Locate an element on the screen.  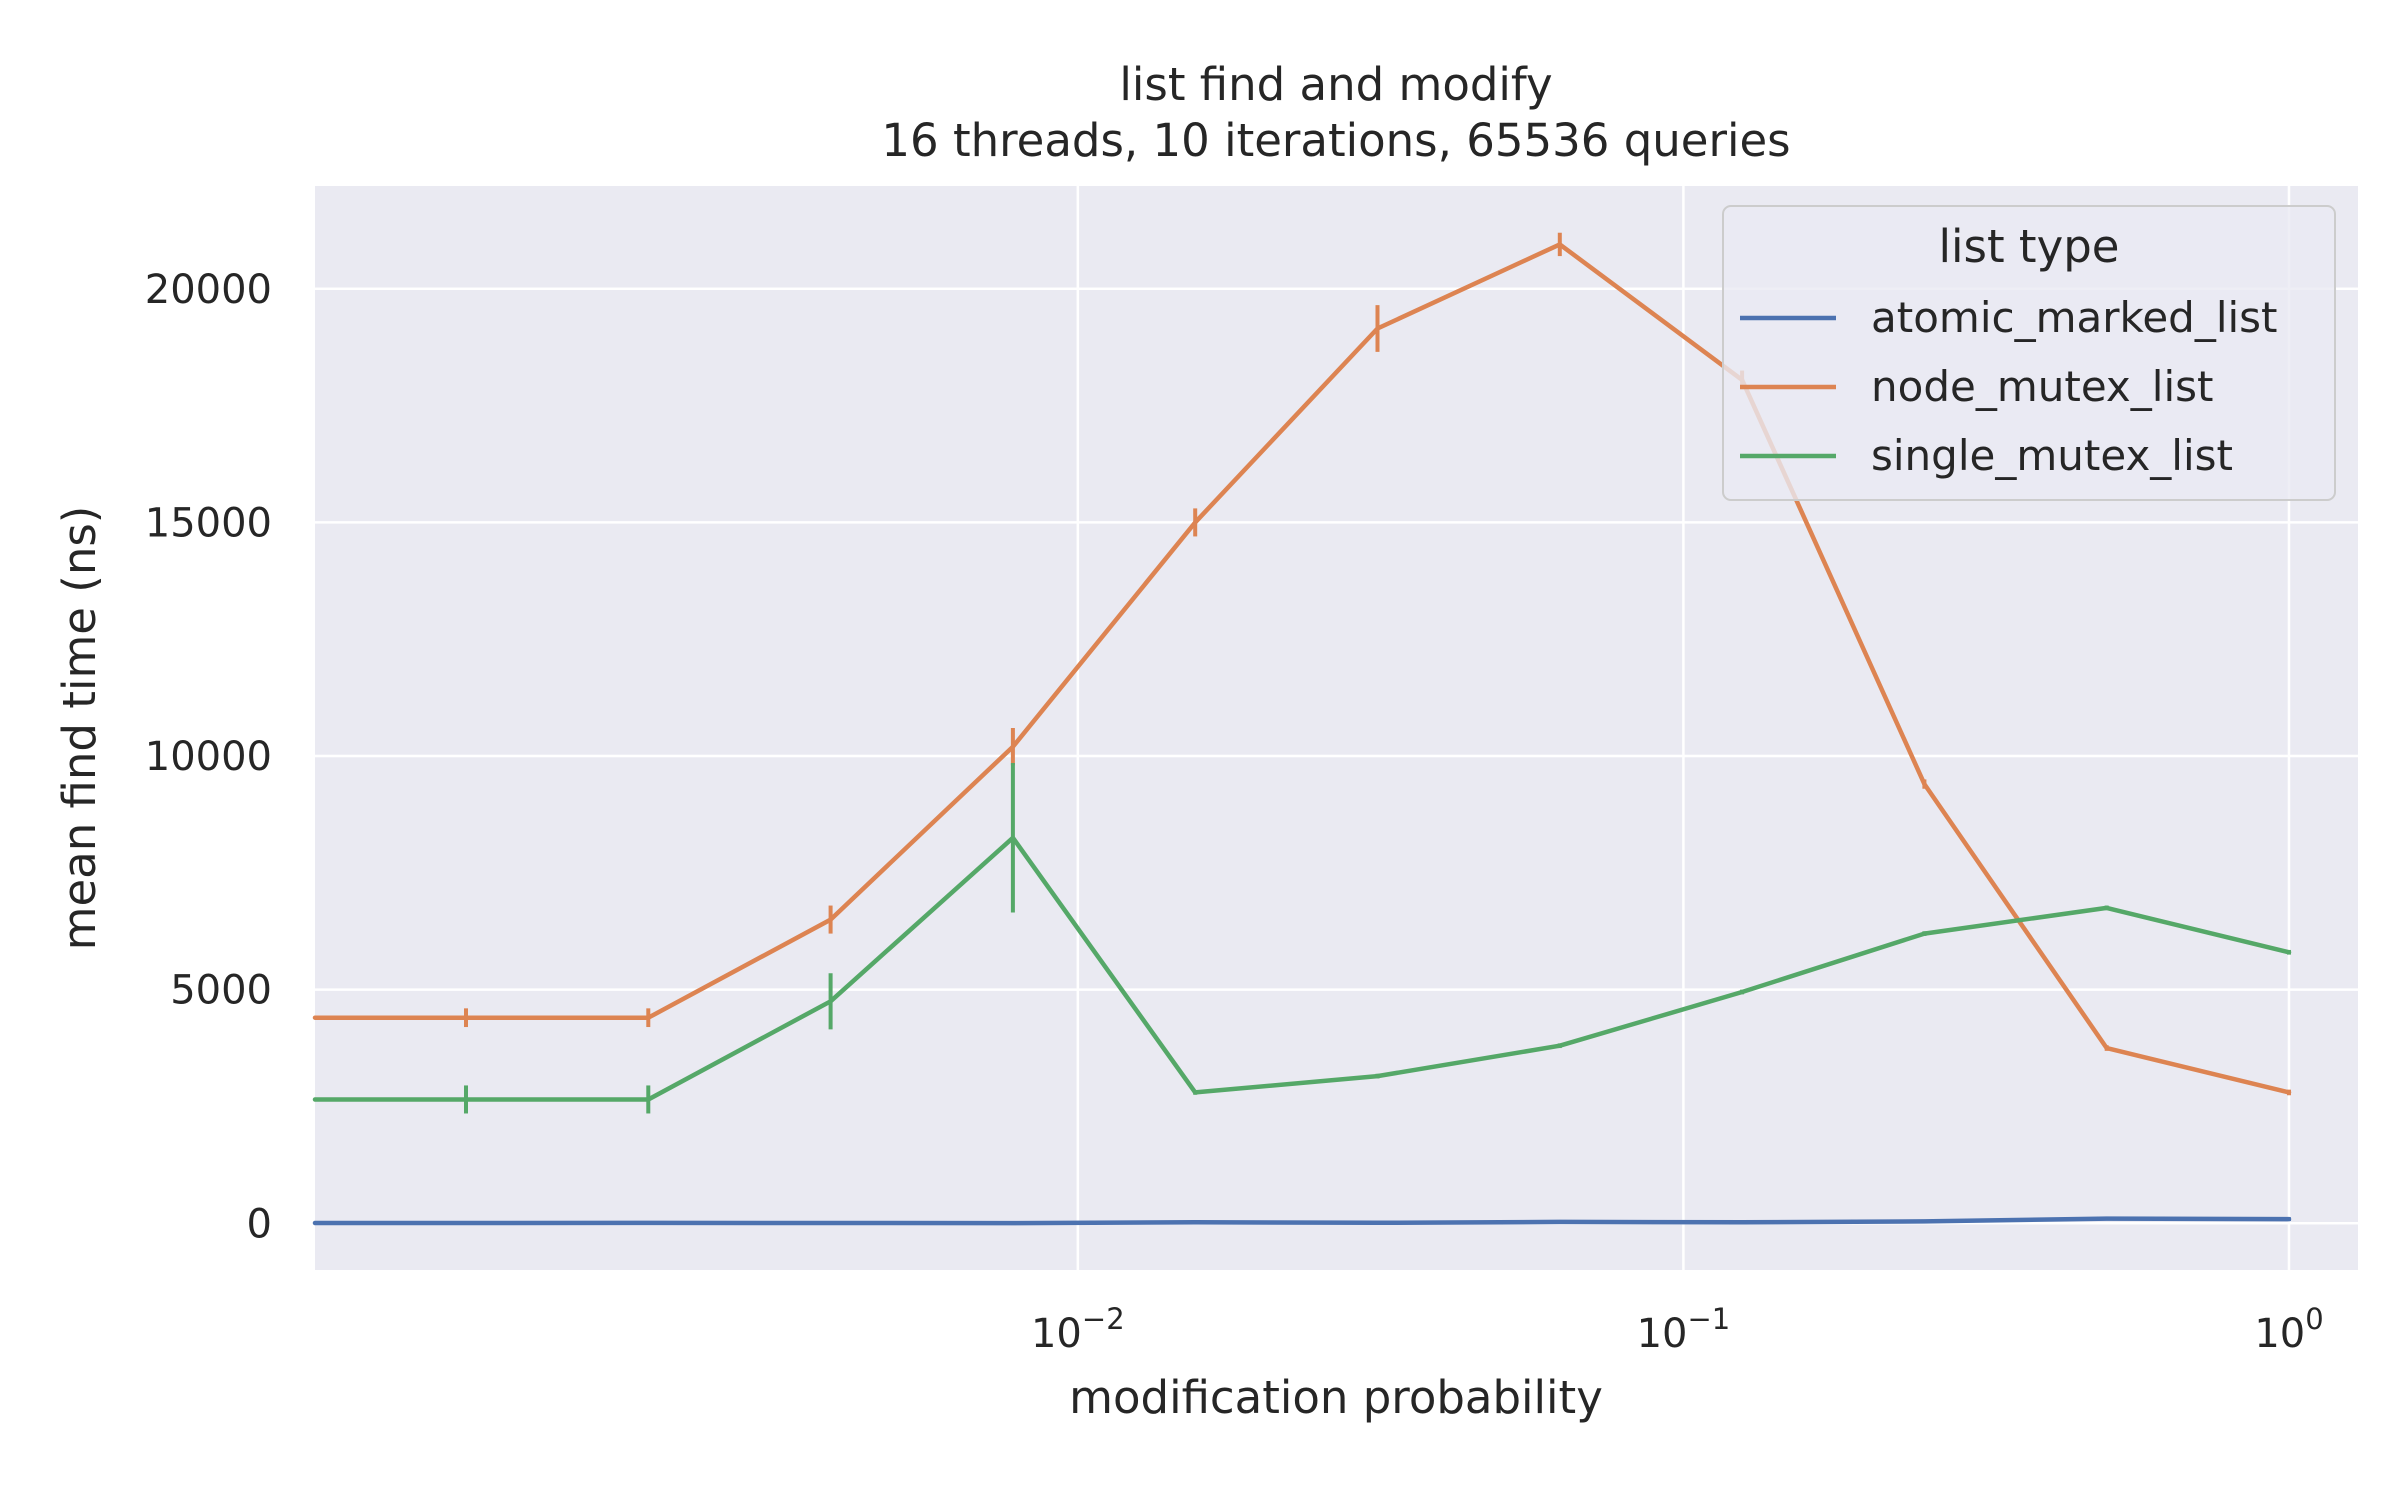
x-tick-label: 10⁻² is located at coordinates (1078, 1329).